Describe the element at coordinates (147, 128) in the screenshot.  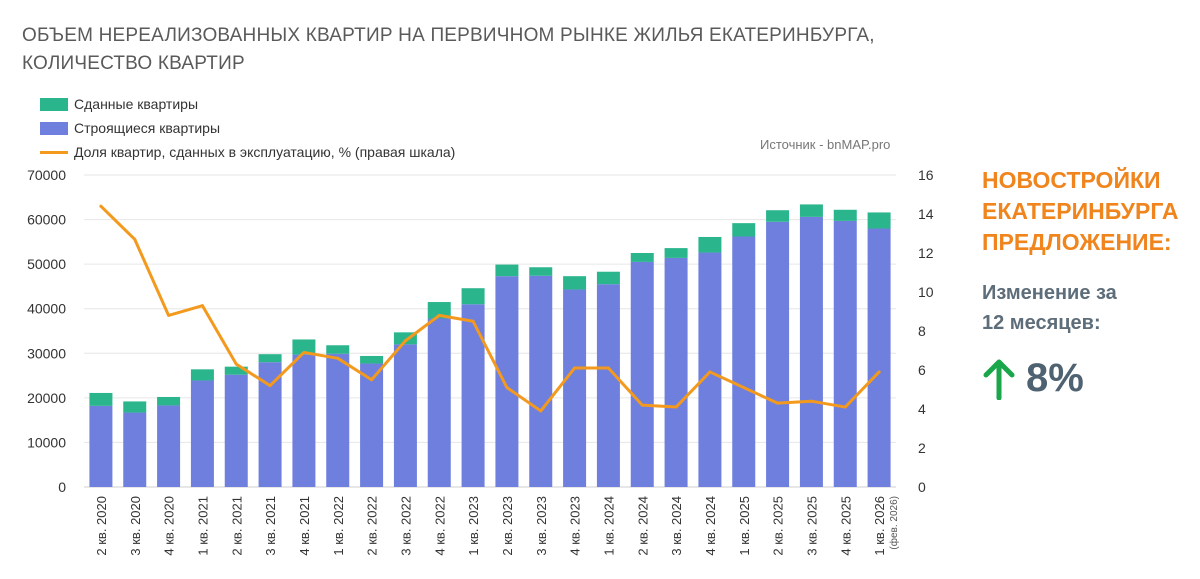
I see `legend-label-under-construction: Строящиеся квартиры` at that location.